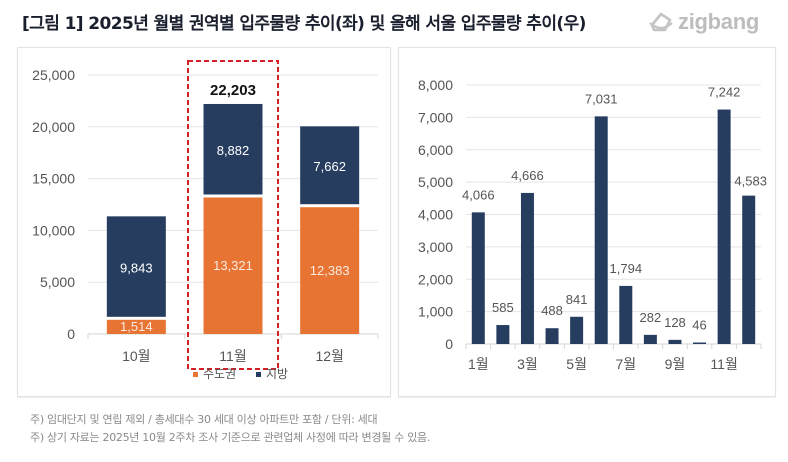  Describe the element at coordinates (435, 312) in the screenshot. I see `y-tick-label: 1,000` at that location.